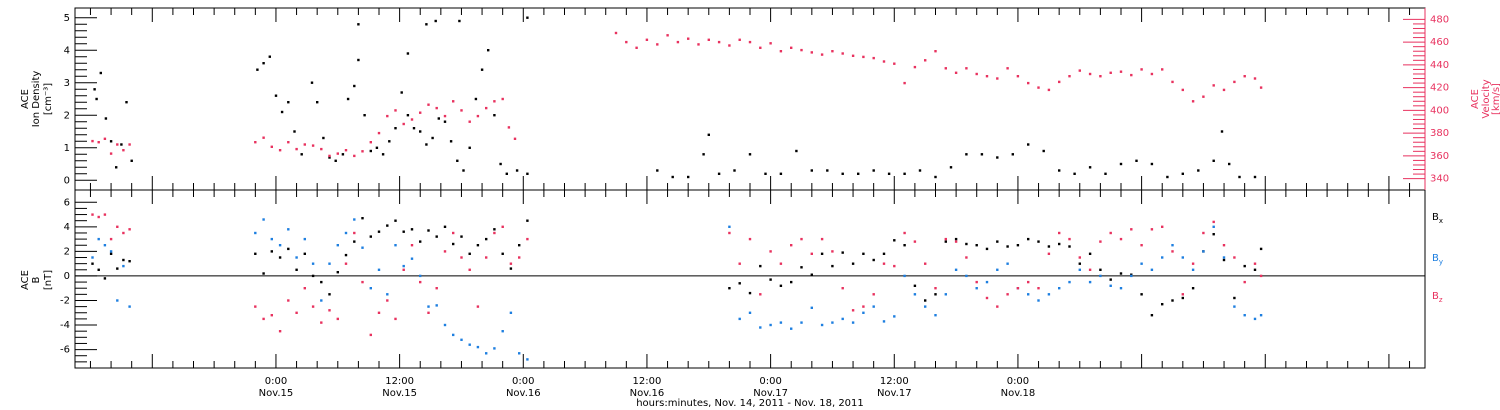 Image resolution: width=1500 pixels, height=410 pixels. What do you see at coordinates (1018, 393) in the screenshot?
I see `x-tick-date-label: Nov.18` at bounding box center [1018, 393].